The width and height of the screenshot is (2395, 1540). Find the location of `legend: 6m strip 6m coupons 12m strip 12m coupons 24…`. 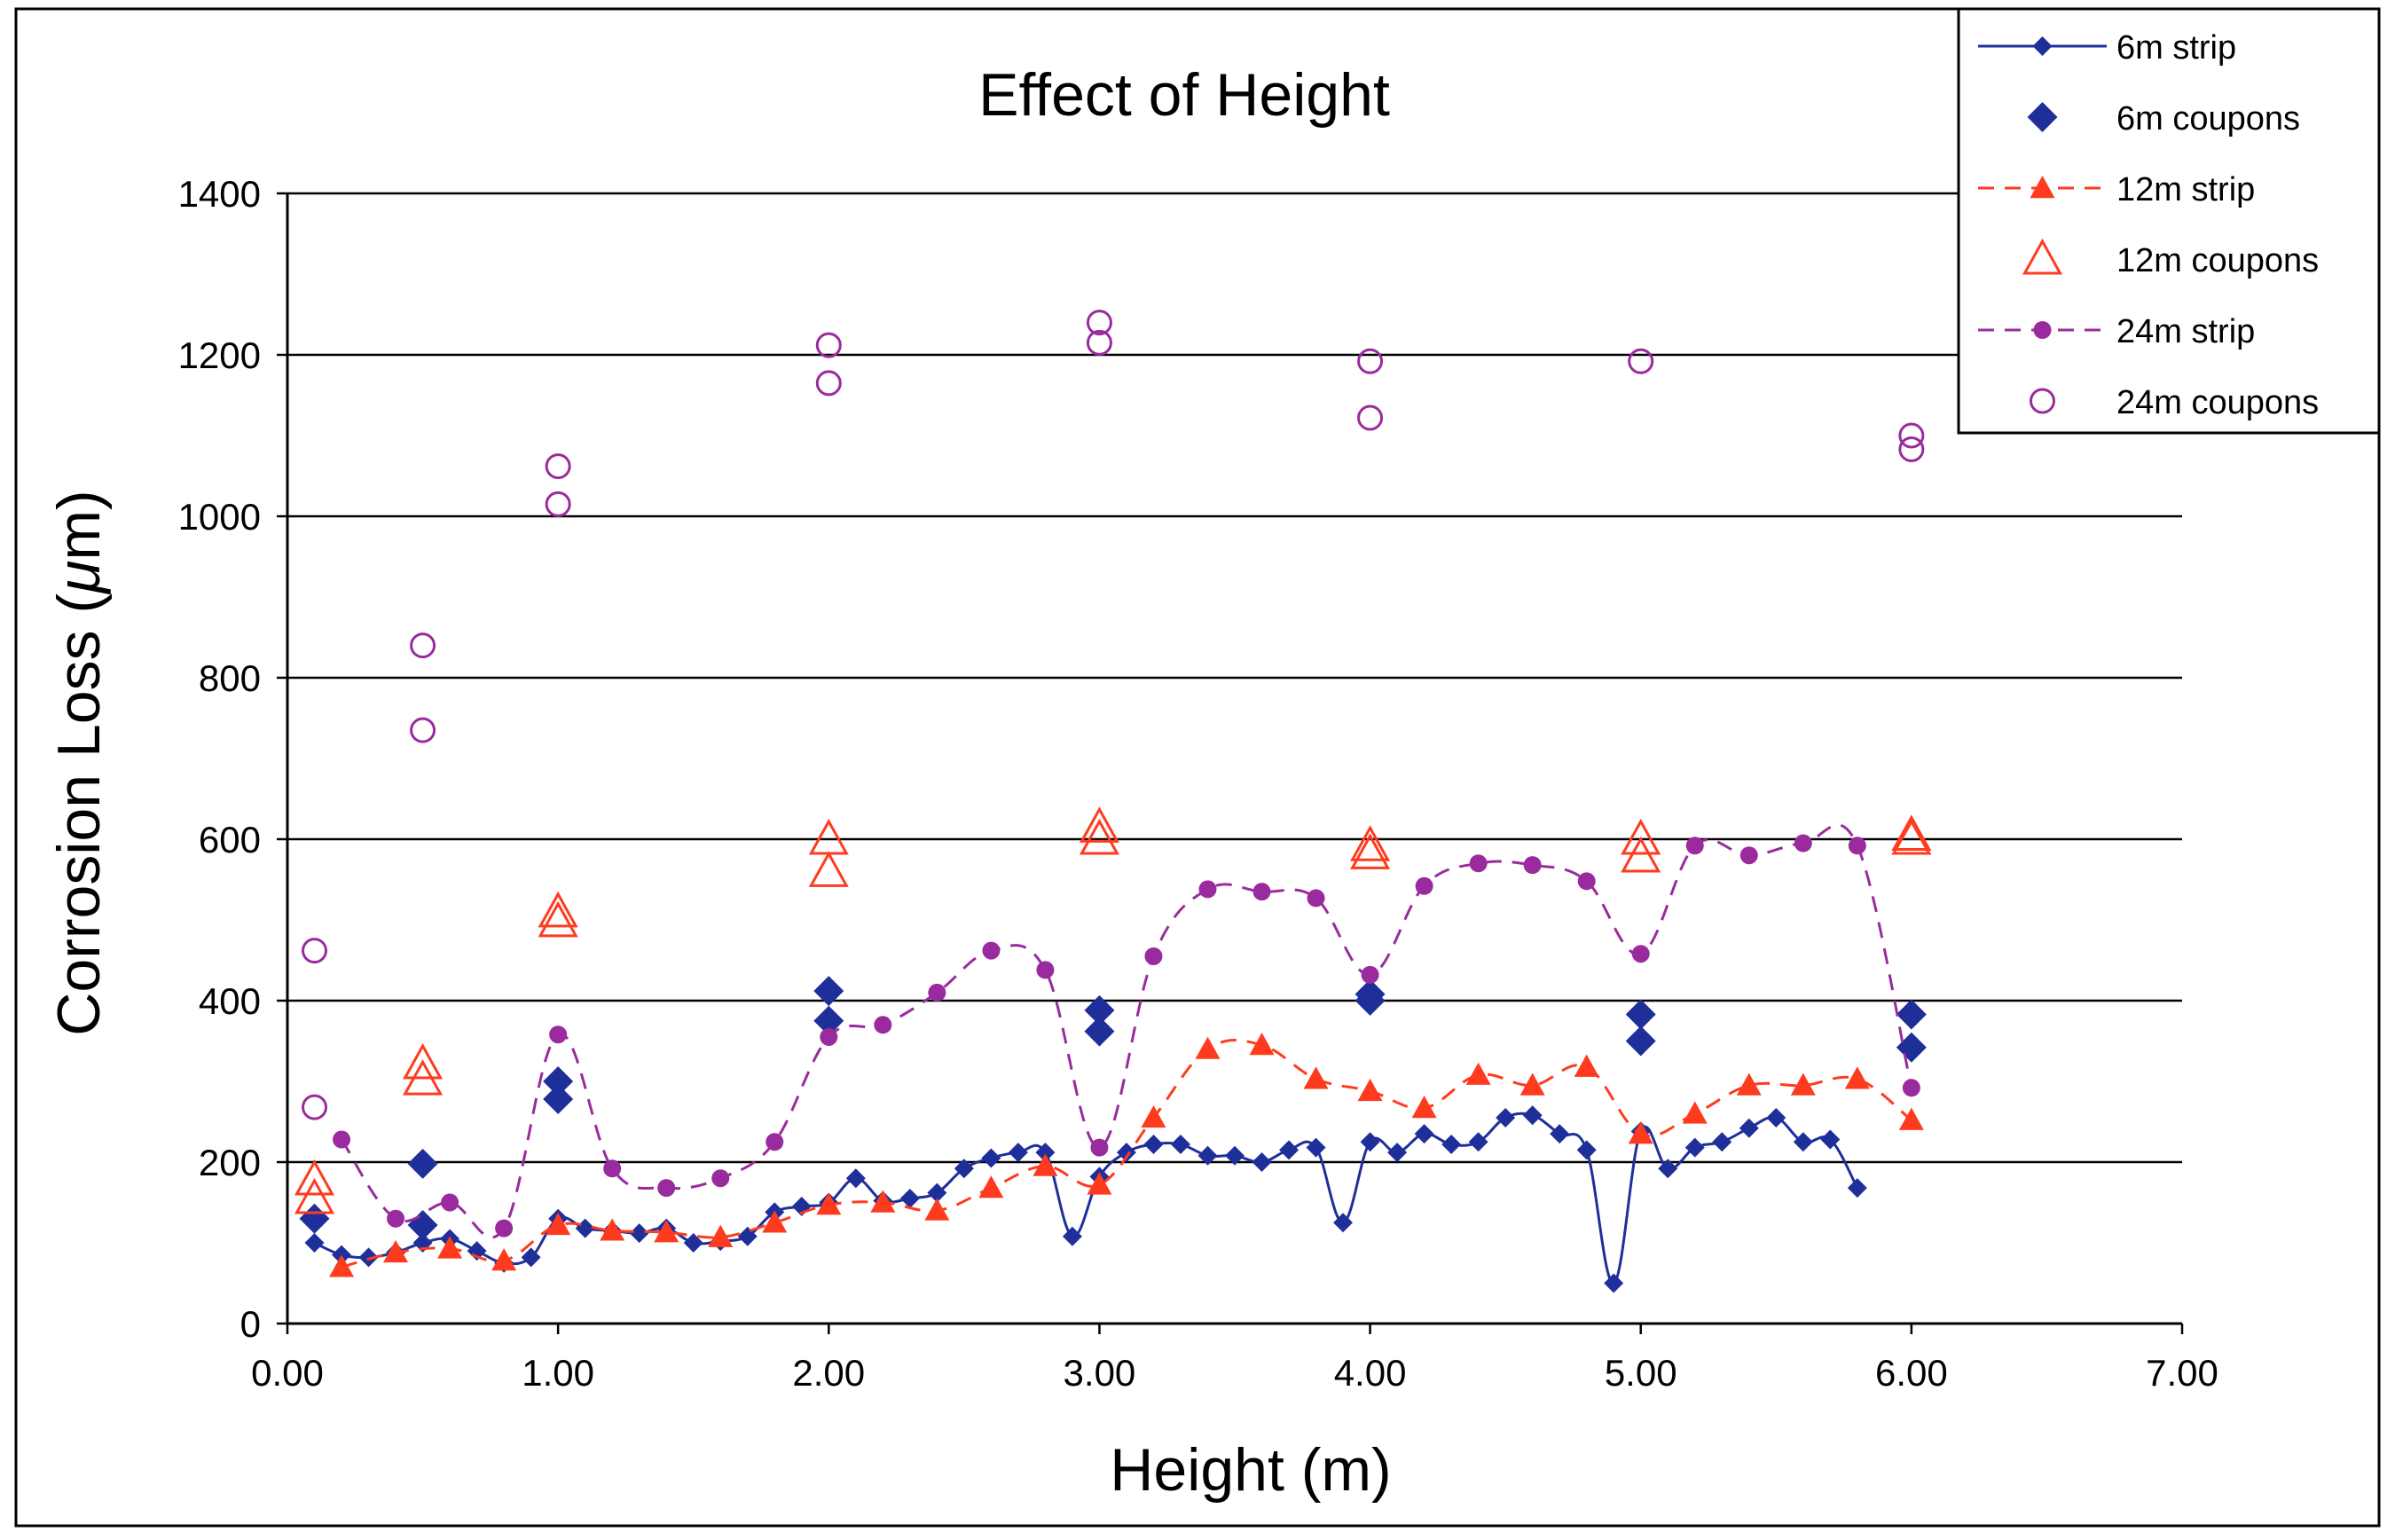

legend: 6m strip 6m coupons 12m strip 12m coupons 24… is located at coordinates (2169, 221).